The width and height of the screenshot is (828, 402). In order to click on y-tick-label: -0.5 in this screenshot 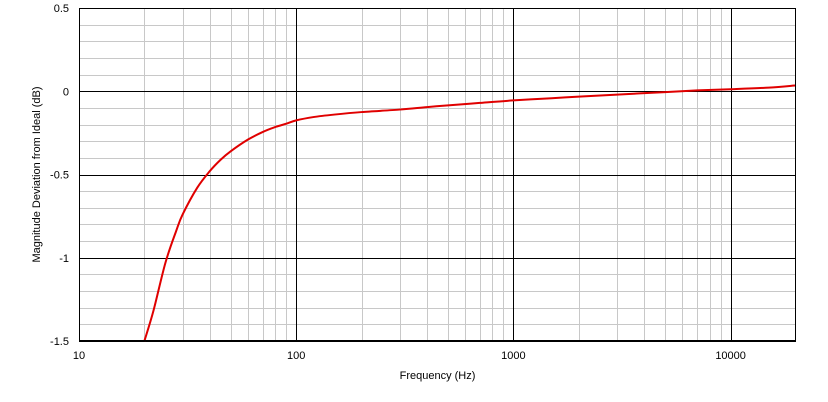, I will do `click(59, 176)`.